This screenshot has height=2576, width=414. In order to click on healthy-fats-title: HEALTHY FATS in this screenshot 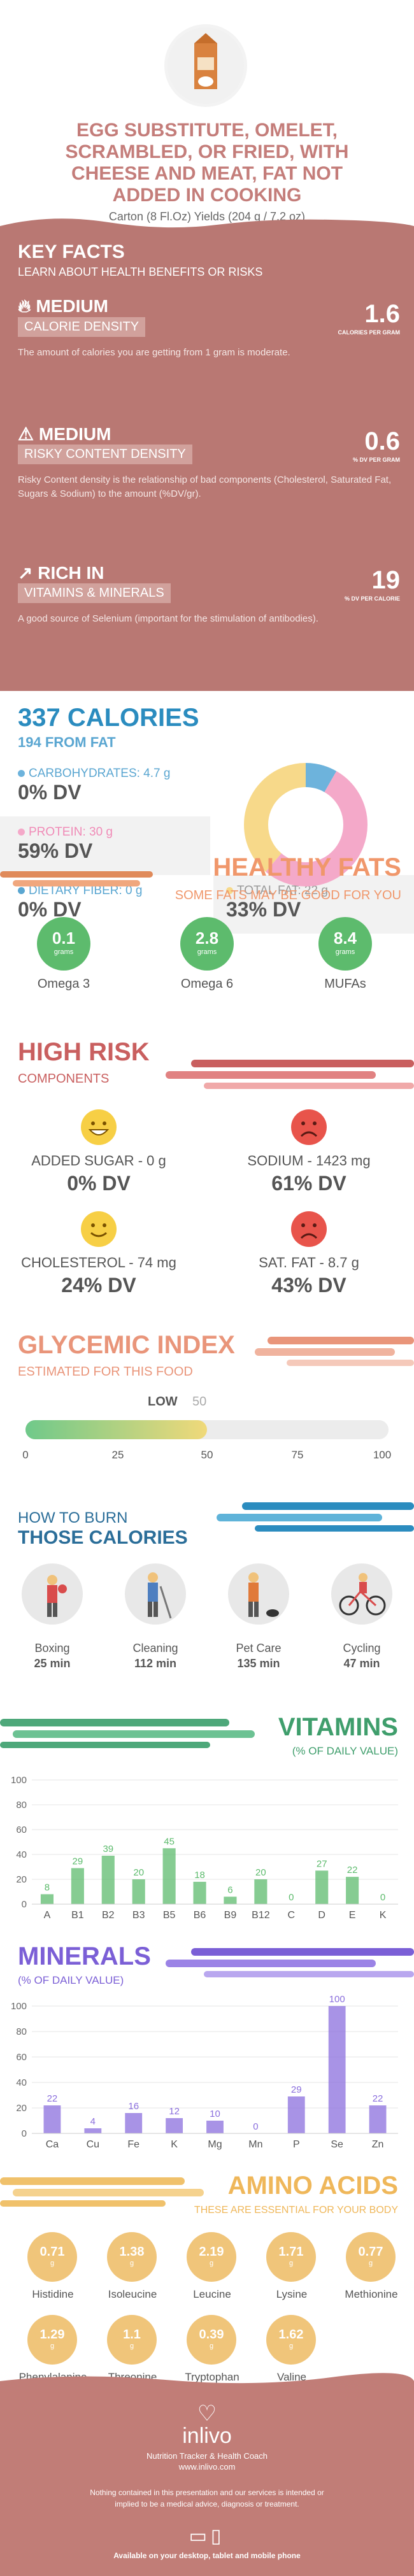, I will do `click(307, 867)`.